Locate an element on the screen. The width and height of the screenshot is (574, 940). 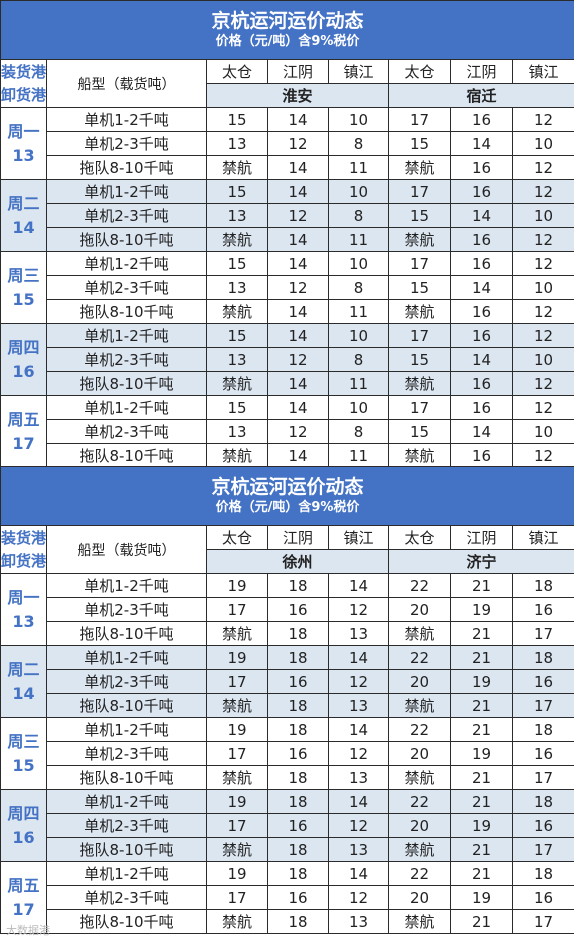
day-date: 17 is located at coordinates (23, 443).